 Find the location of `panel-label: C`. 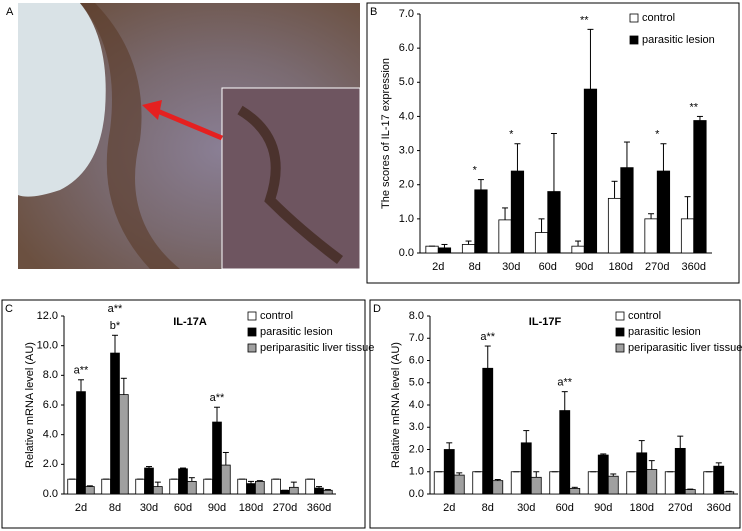

panel-label: C is located at coordinates (9, 309).